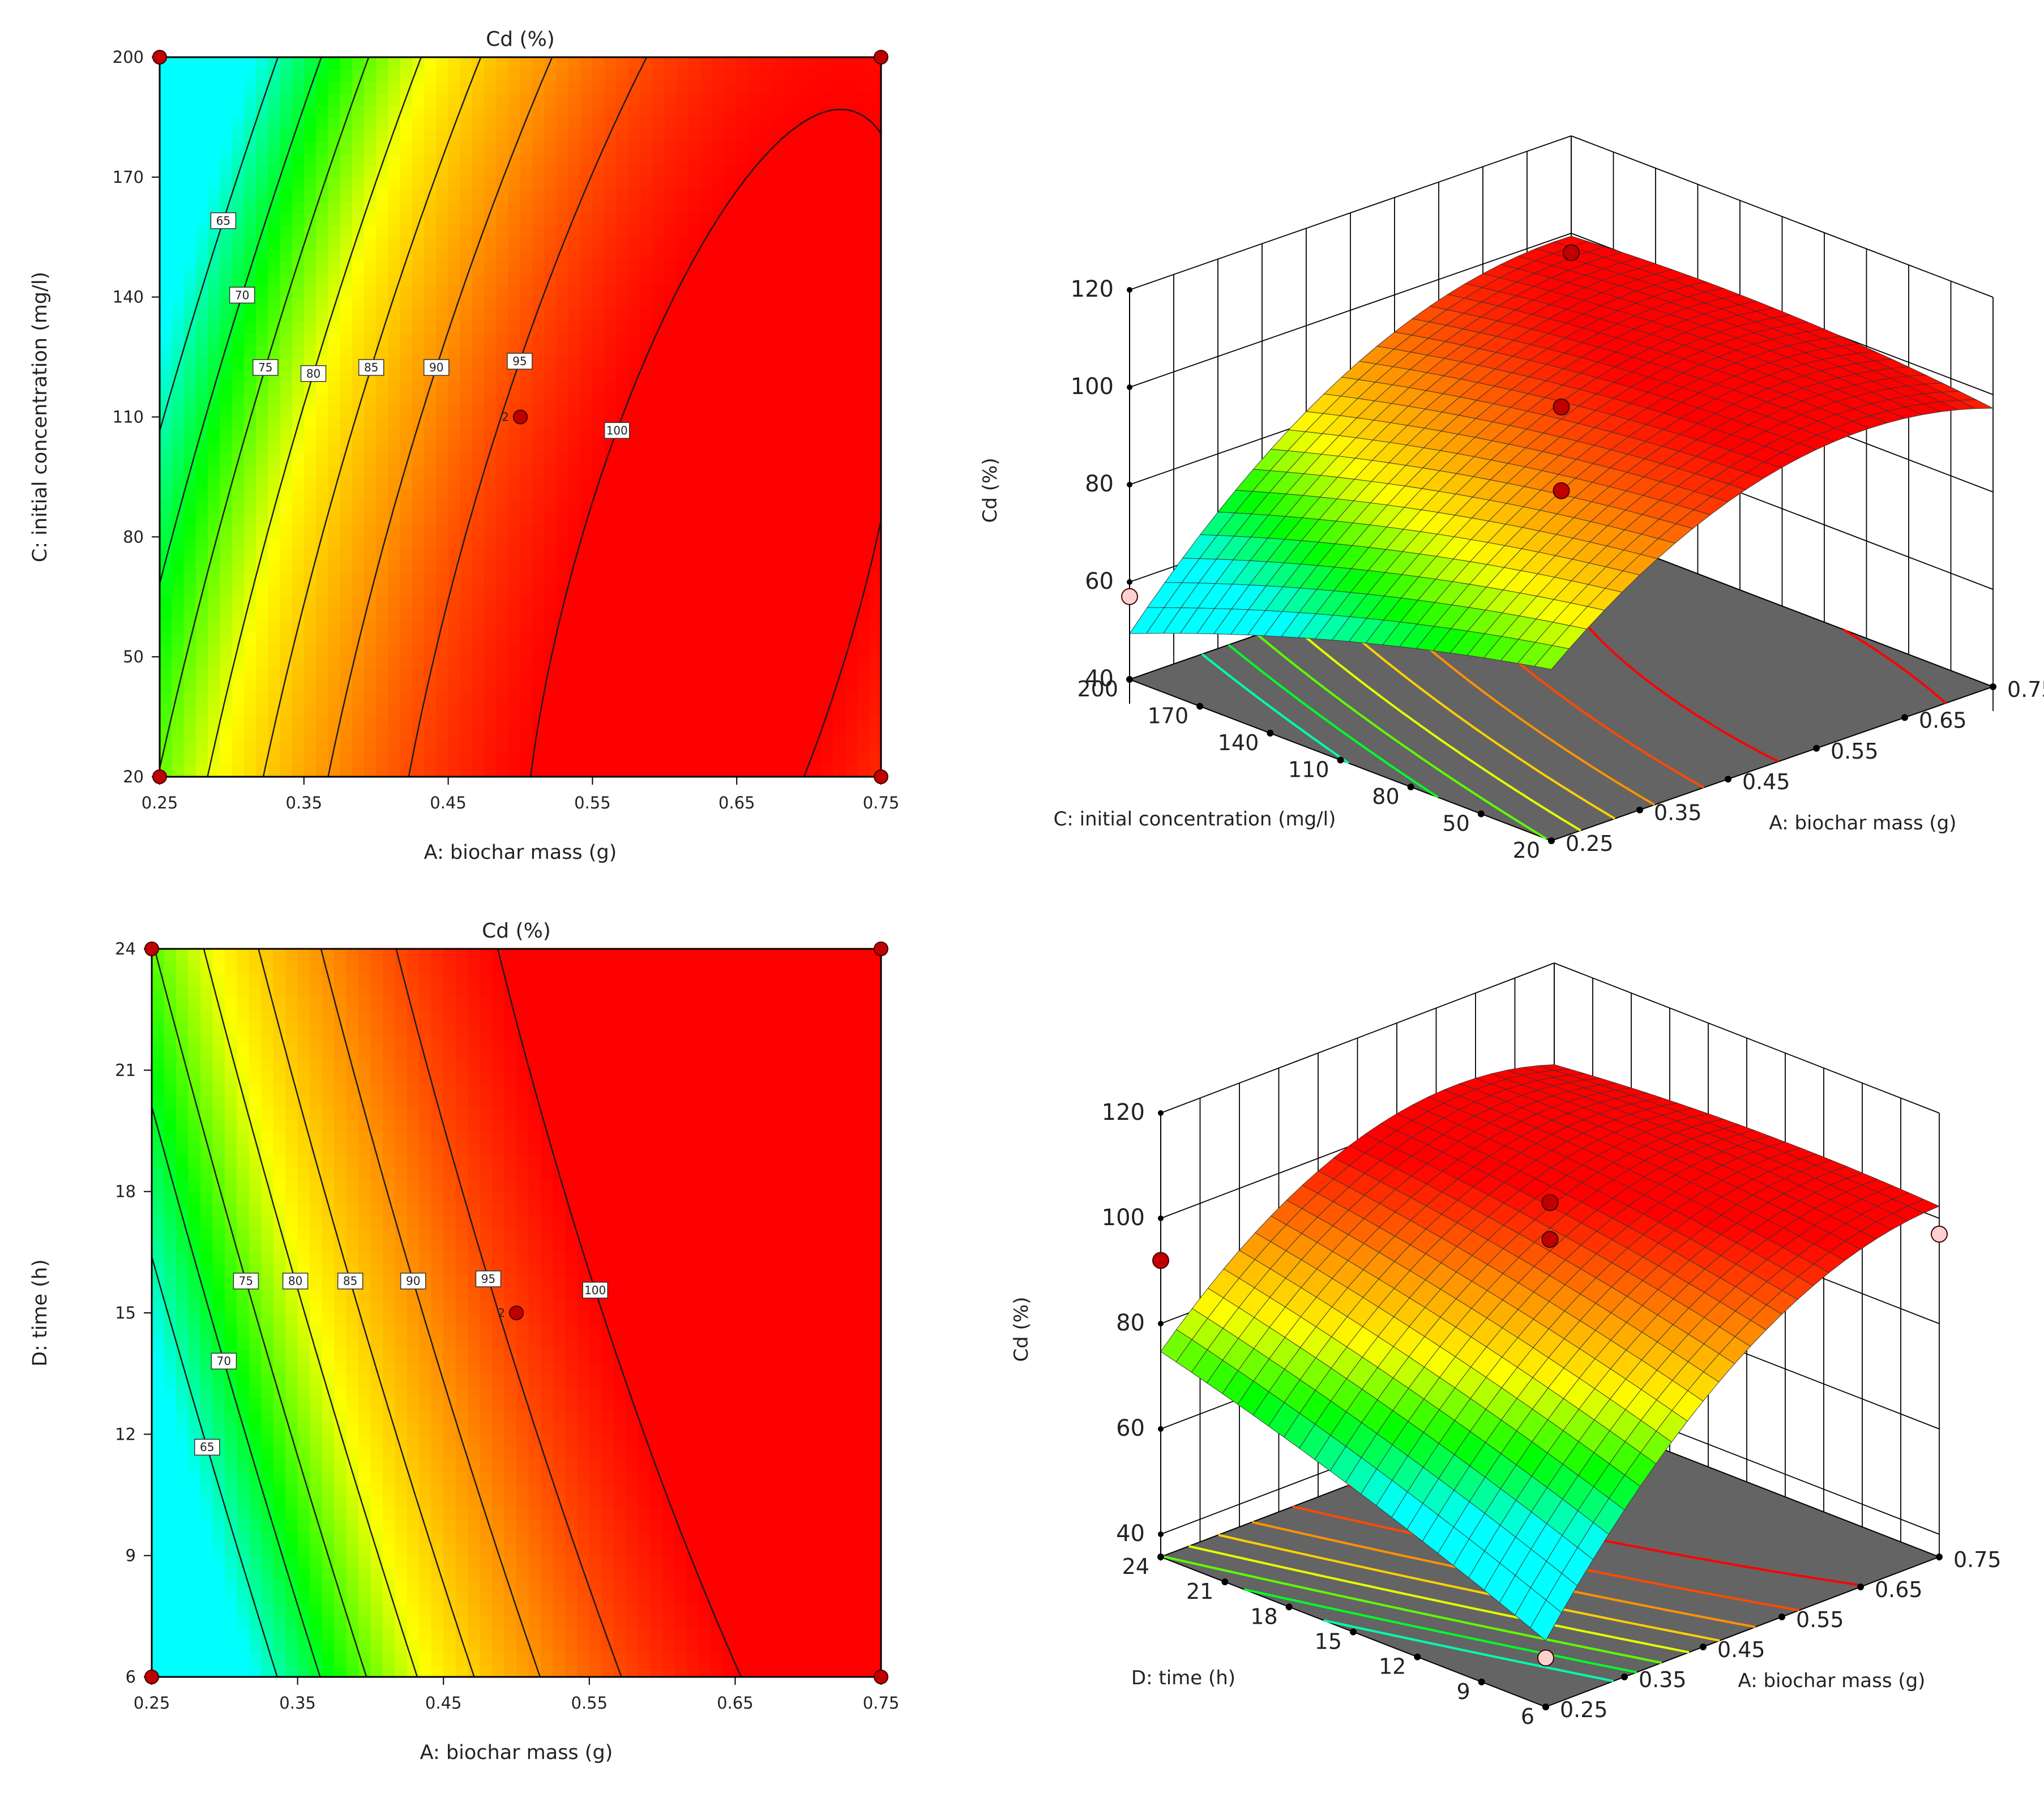 The height and width of the screenshot is (1806, 2044). Describe the element at coordinates (1099, 679) in the screenshot. I see `z-tick-label: 40` at that location.